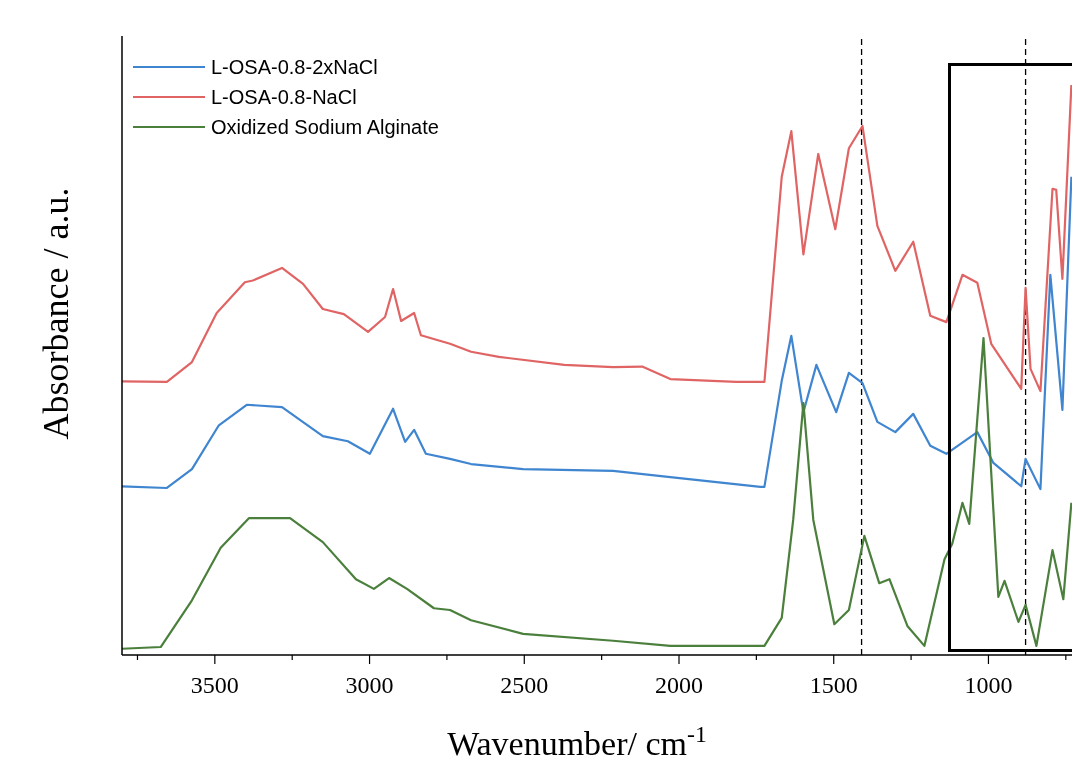  Describe the element at coordinates (325, 127) in the screenshot. I see `legend-label: Oxidized Sodium Alginate` at that location.